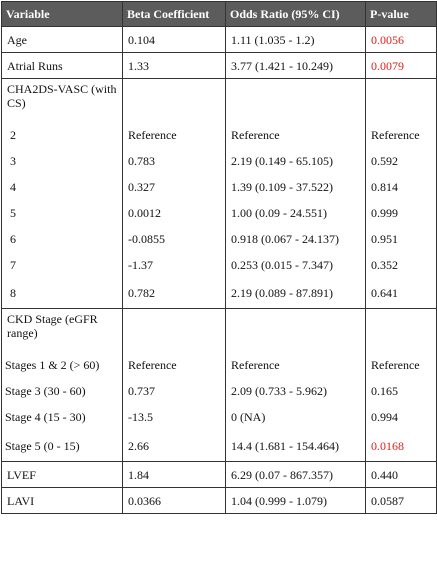 Image resolution: width=437 pixels, height=563 pixels. I want to click on p-value-cell: 0.999, so click(401, 213).